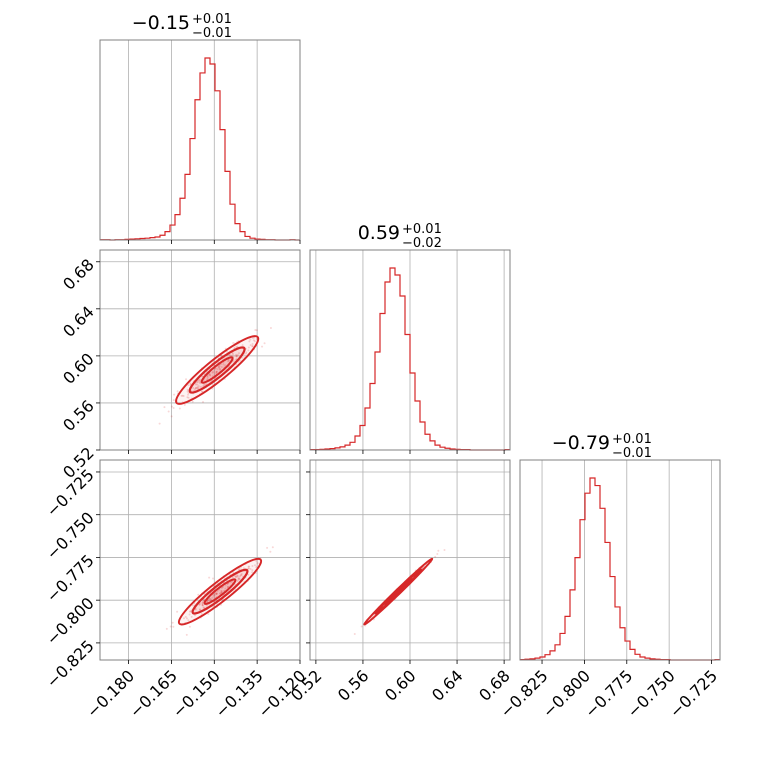 The width and height of the screenshot is (760, 760). What do you see at coordinates (161, 23) in the screenshot?
I see `p00-title-value: −0.15` at bounding box center [161, 23].